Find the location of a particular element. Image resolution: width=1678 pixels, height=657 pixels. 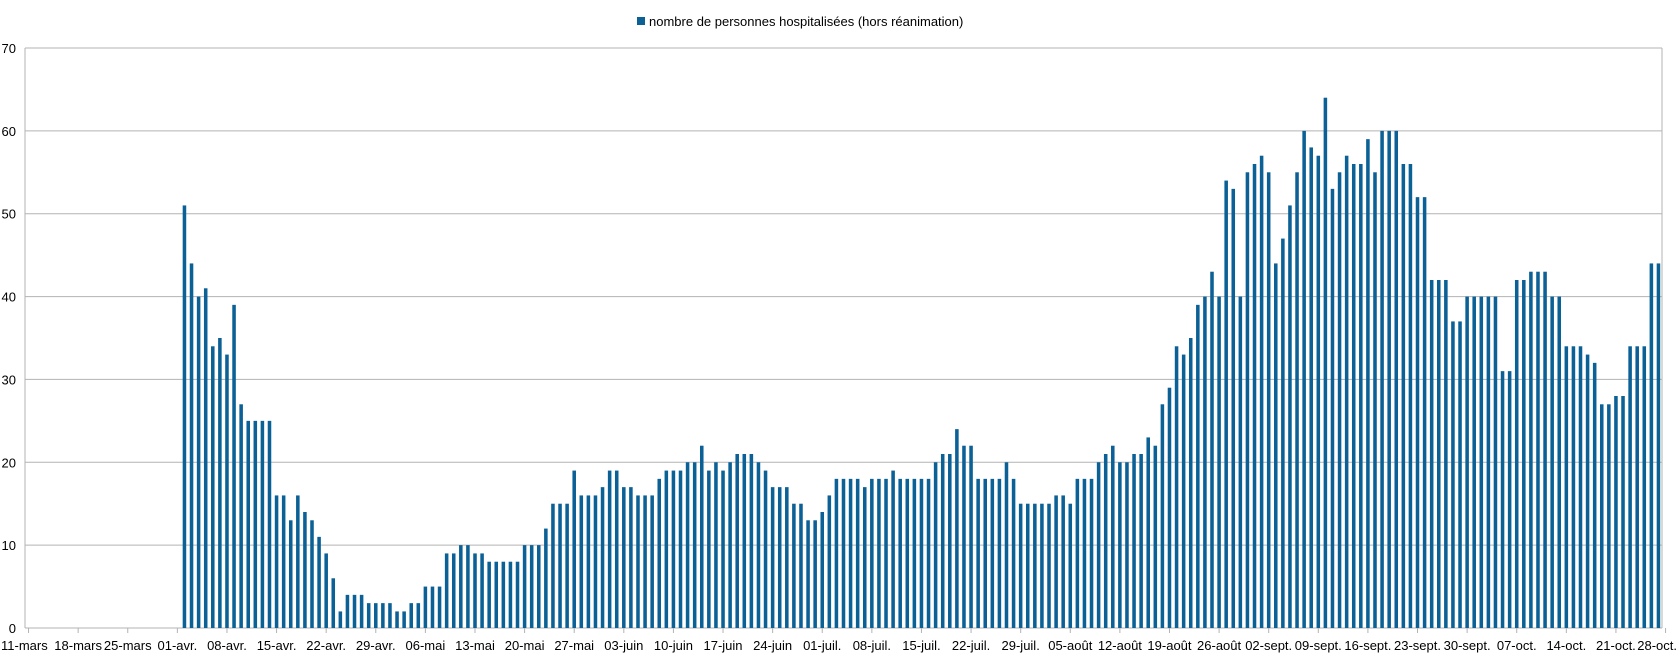

x-tick-label: 20-mai is located at coordinates (525, 645).